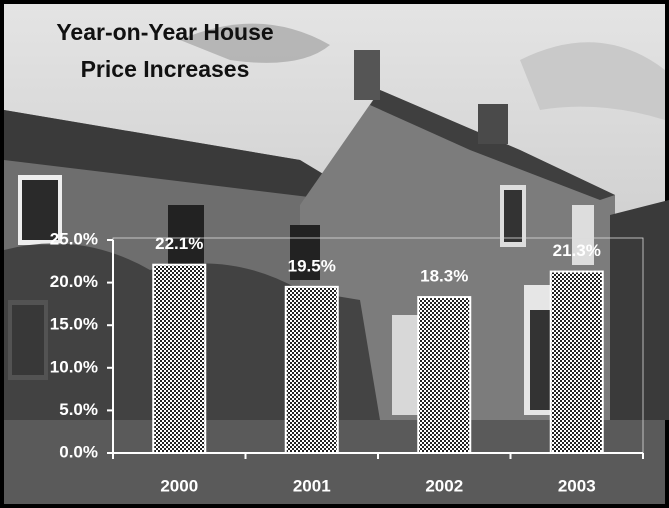  What do you see at coordinates (577, 485) in the screenshot?
I see `x-tick-label: 2003` at bounding box center [577, 485].